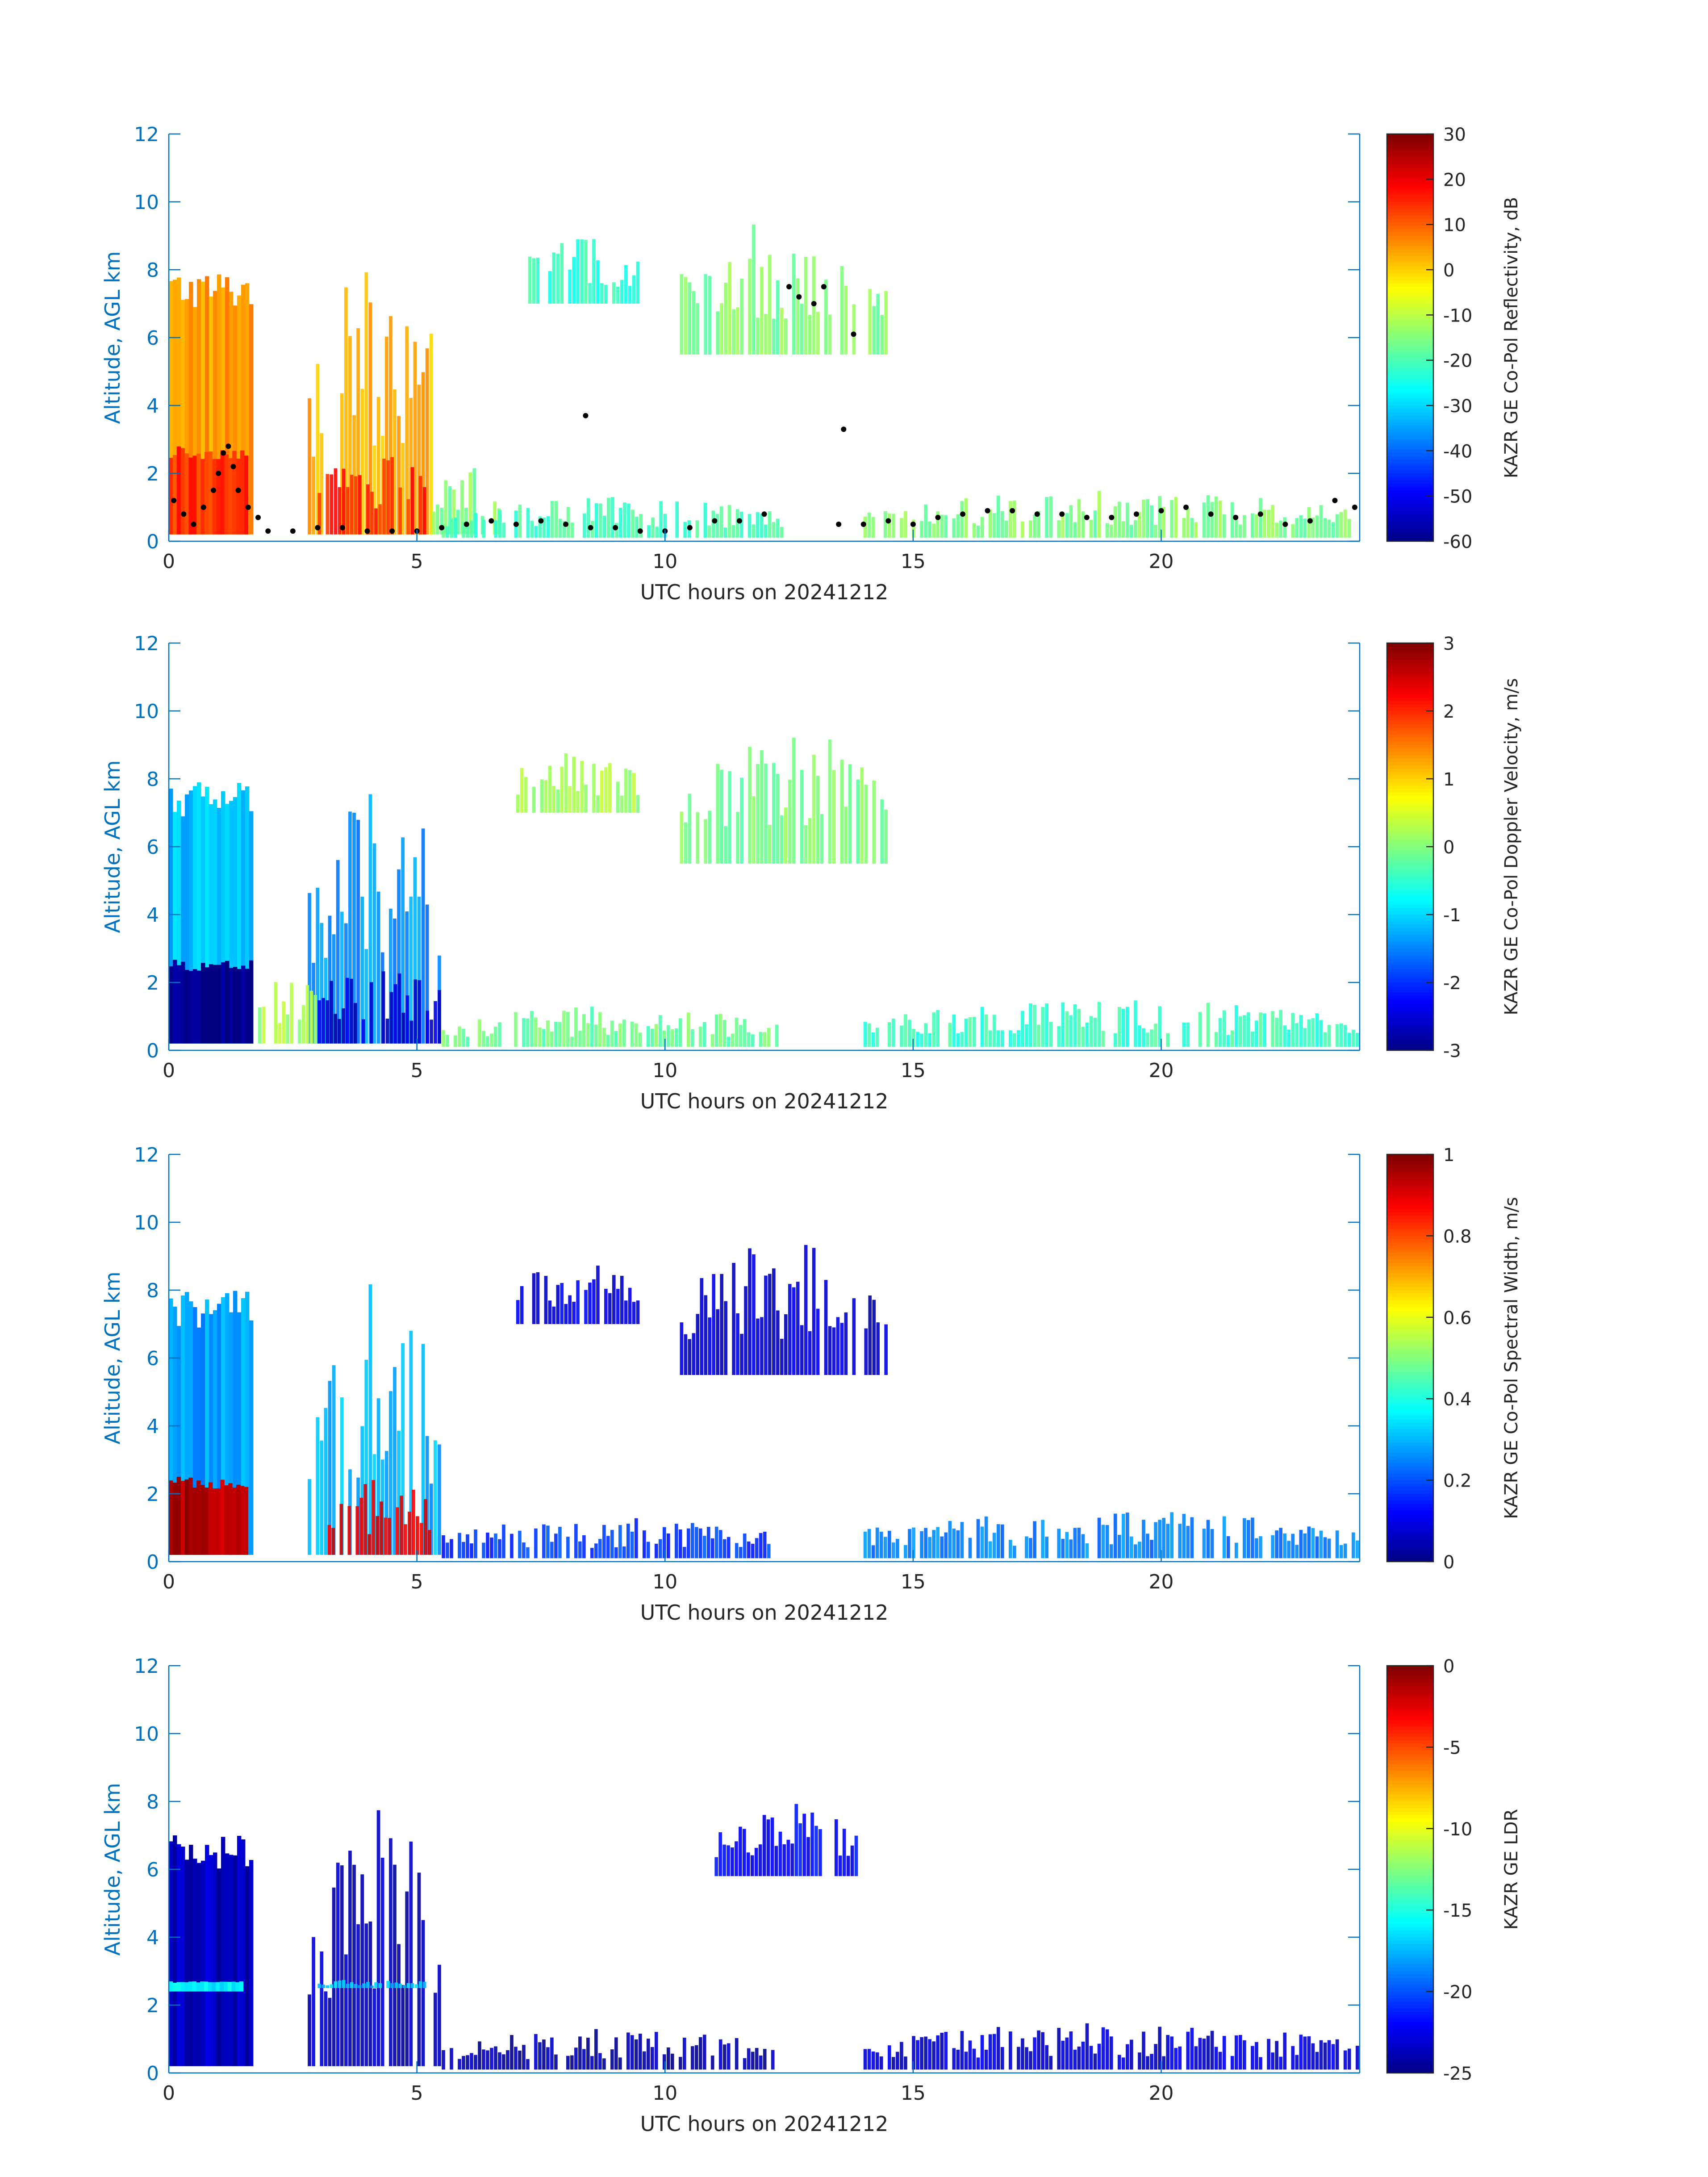 The width and height of the screenshot is (1708, 2177). What do you see at coordinates (1410, 337) in the screenshot?
I see `colorbar-frame` at bounding box center [1410, 337].